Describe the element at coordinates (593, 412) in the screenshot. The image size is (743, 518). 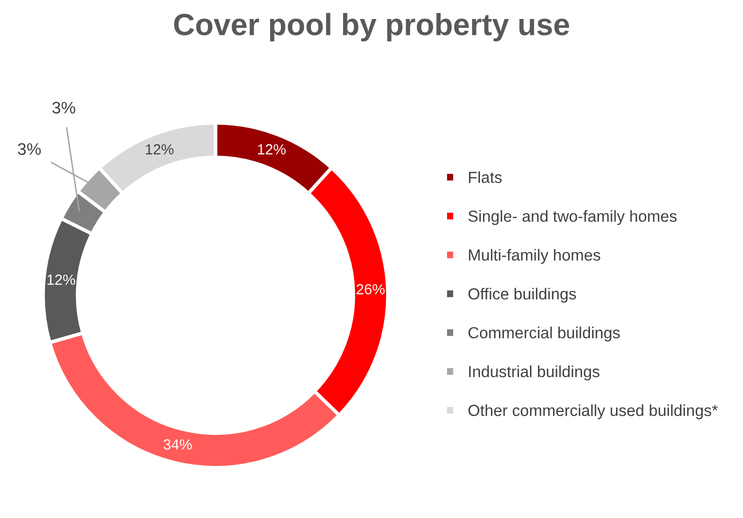
I see `legend-label: Other commercially used buildings*` at that location.